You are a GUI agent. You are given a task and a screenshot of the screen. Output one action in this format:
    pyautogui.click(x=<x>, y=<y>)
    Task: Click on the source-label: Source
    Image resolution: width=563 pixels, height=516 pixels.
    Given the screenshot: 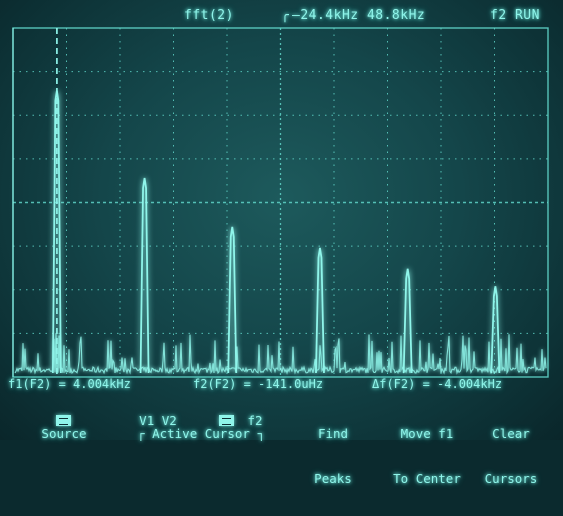 What is the action you would take?
    pyautogui.click(x=64, y=433)
    